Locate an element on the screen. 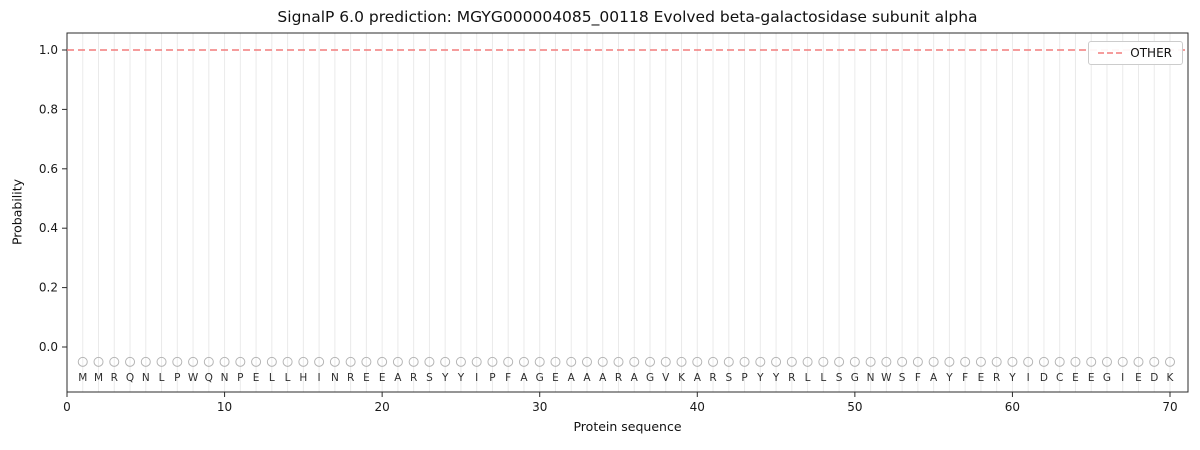 This screenshot has height=450, width=1200. x-tick-label: 70 is located at coordinates (1169, 407).